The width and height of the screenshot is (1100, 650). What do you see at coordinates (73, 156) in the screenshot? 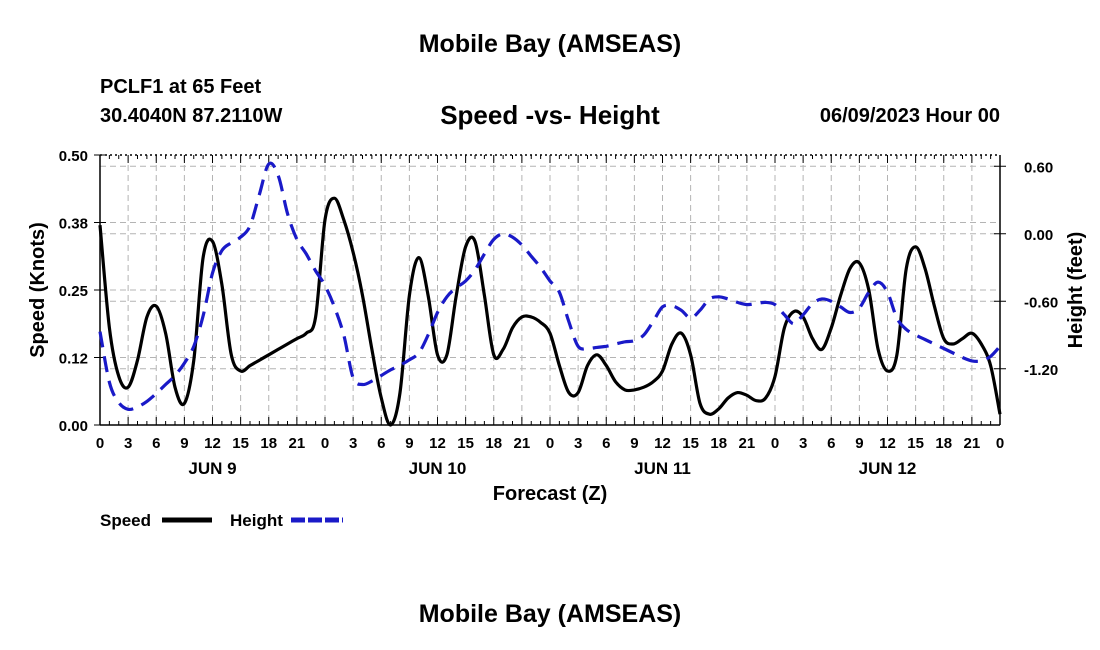
I see `y-tick-label: 0.50` at bounding box center [73, 156].